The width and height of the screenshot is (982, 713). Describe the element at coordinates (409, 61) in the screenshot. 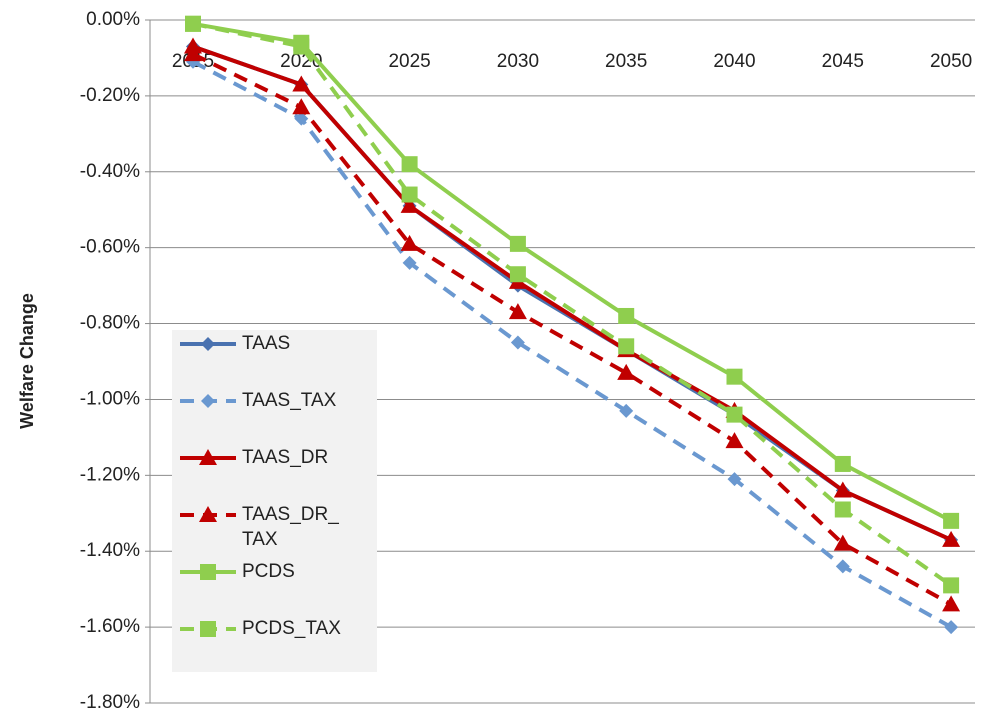

I see `x-tick-label: 2025` at that location.